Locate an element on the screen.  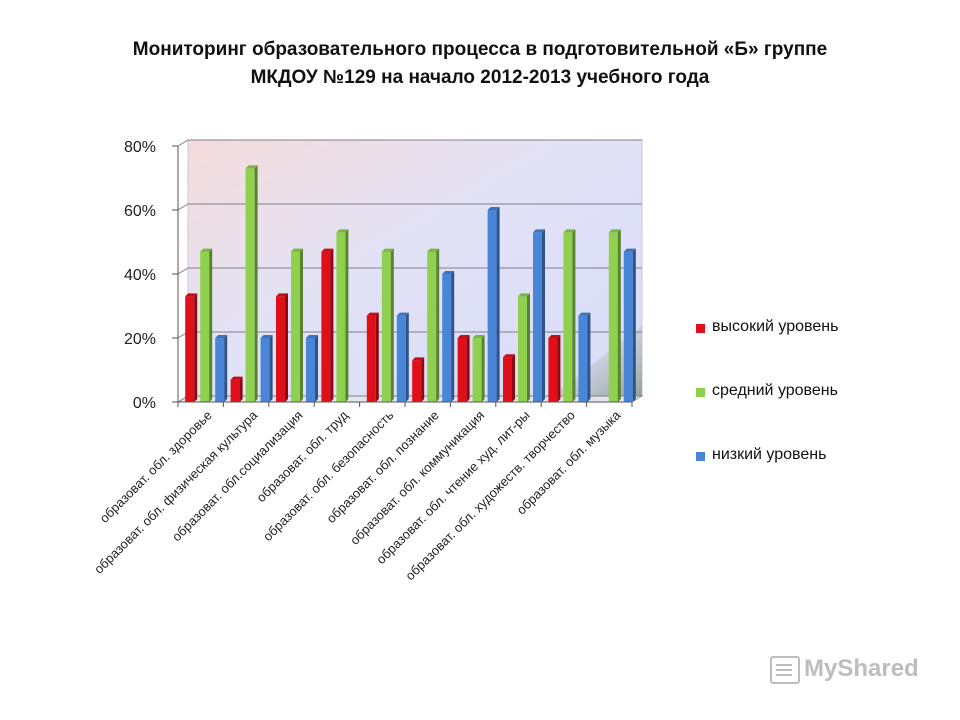
legend-swatch-low is located at coordinates (700, 456).